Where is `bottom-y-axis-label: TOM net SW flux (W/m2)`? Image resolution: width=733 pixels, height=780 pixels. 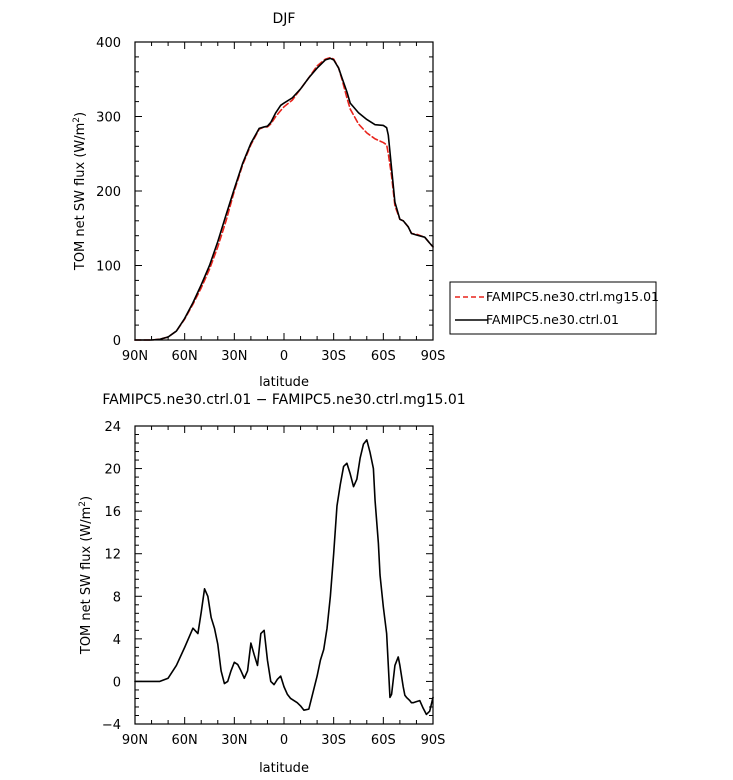
bottom-y-axis-label: TOM net SW flux (W/m2) is located at coordinates (86, 575).